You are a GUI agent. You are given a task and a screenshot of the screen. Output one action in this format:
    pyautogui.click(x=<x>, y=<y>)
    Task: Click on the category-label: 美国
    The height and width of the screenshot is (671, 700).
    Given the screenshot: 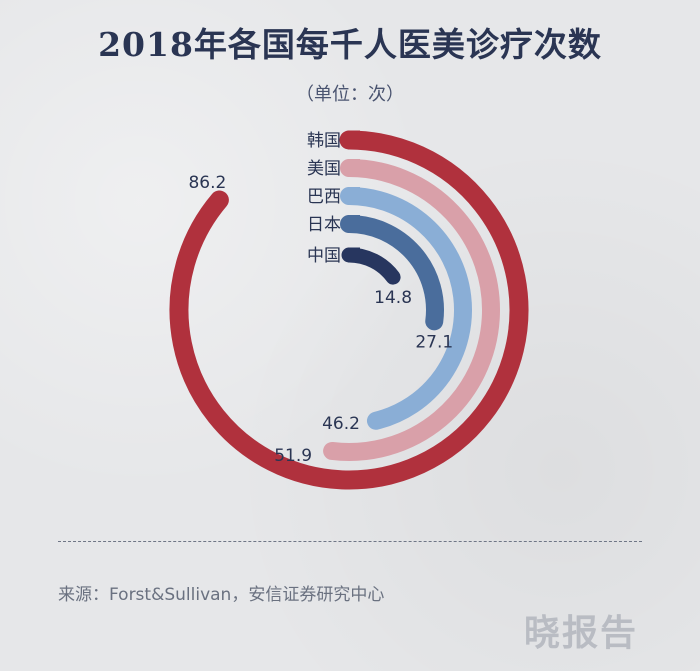 What is the action you would take?
    pyautogui.click(x=324, y=169)
    